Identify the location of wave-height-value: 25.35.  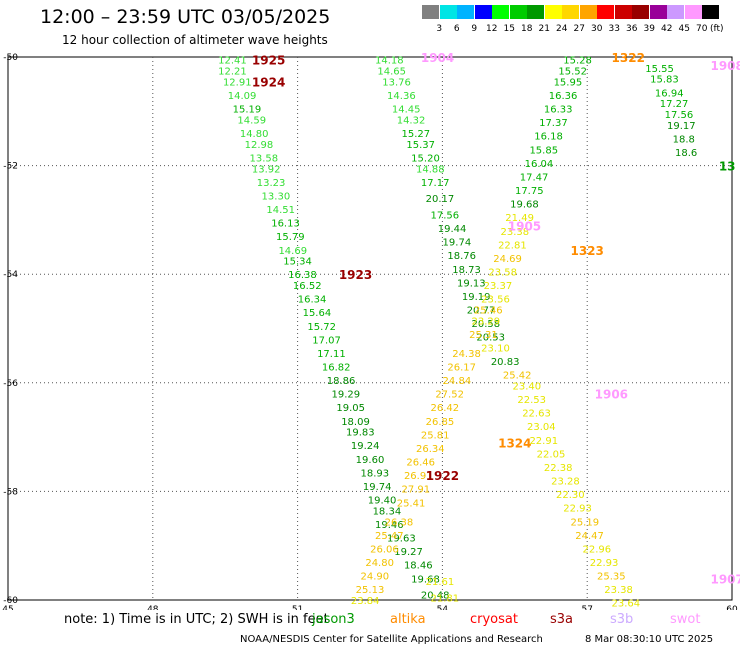
(611, 577).